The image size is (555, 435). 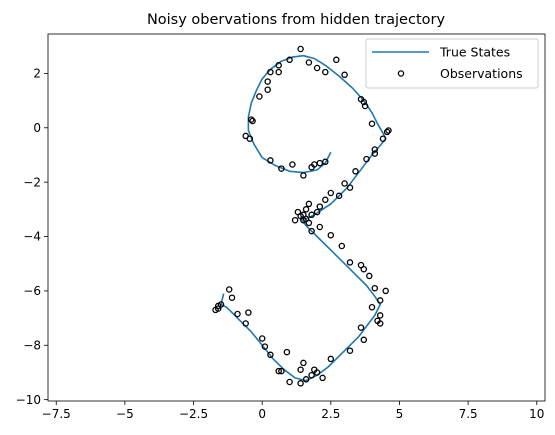 I want to click on y-tick-label: −6, so click(x=32, y=291).